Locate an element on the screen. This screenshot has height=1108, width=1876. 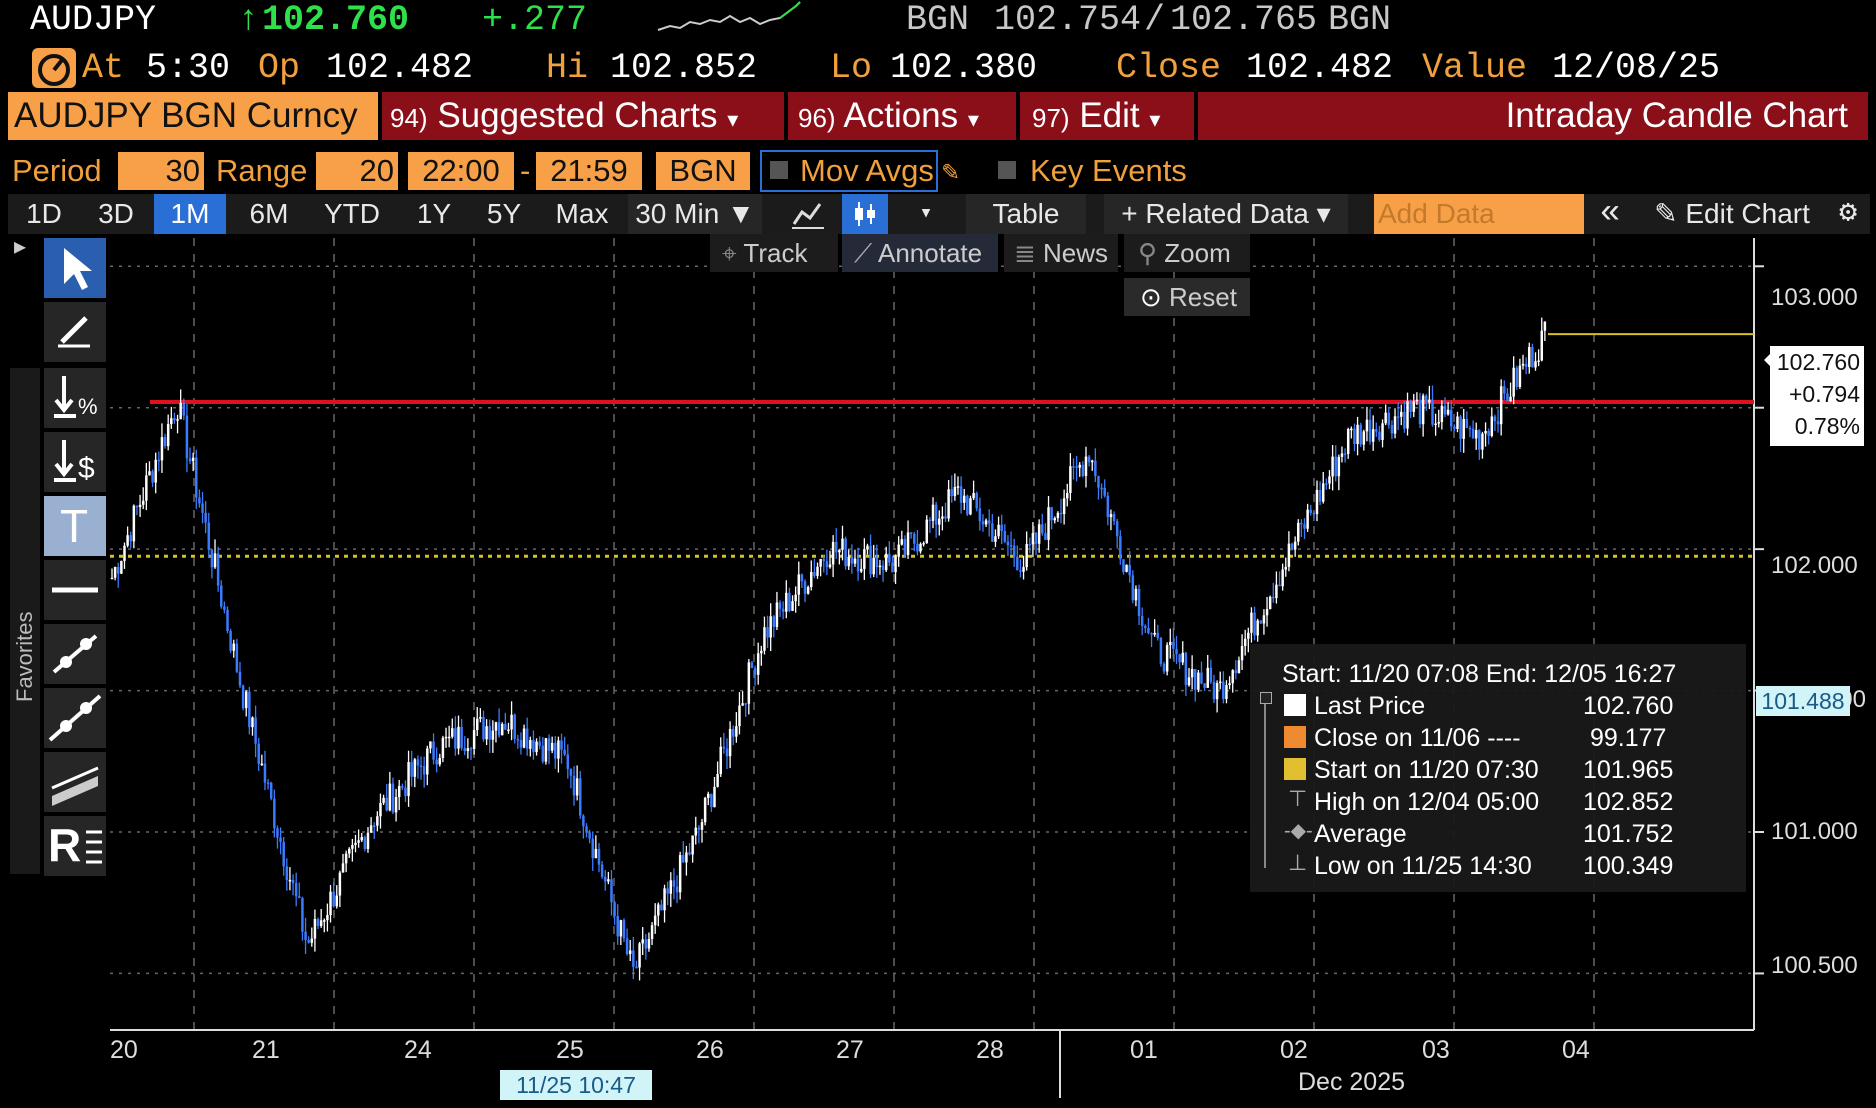
dollar-tool-icon: $ is located at coordinates (75, 462).